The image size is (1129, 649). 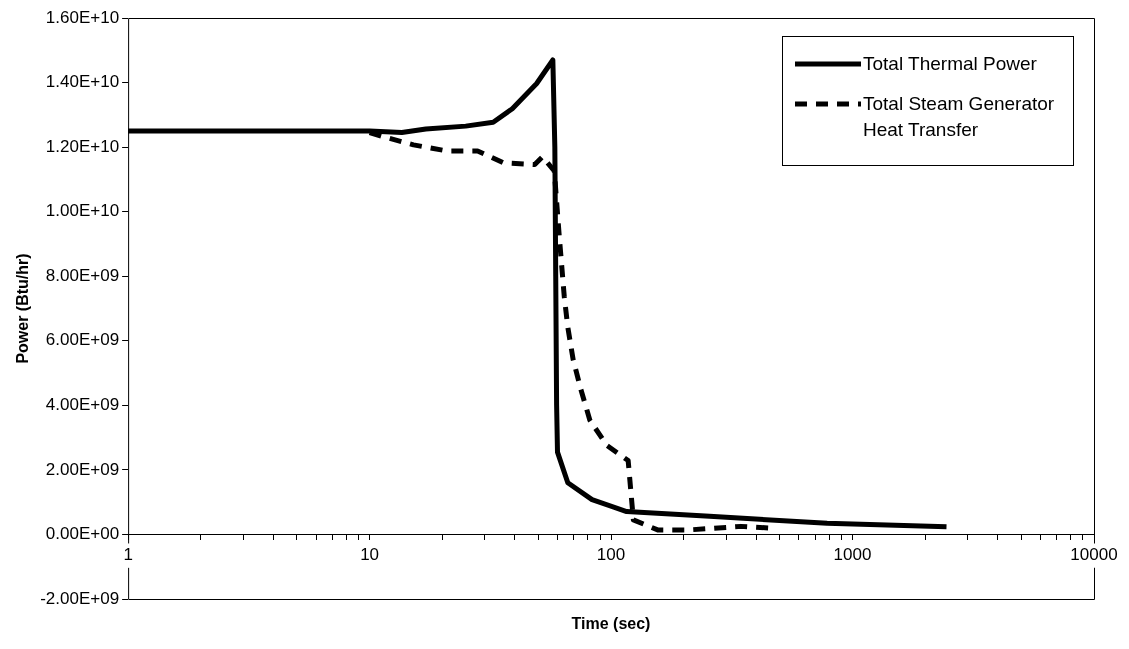 I want to click on y-tick-label: 1.20E+10, so click(x=82, y=146).